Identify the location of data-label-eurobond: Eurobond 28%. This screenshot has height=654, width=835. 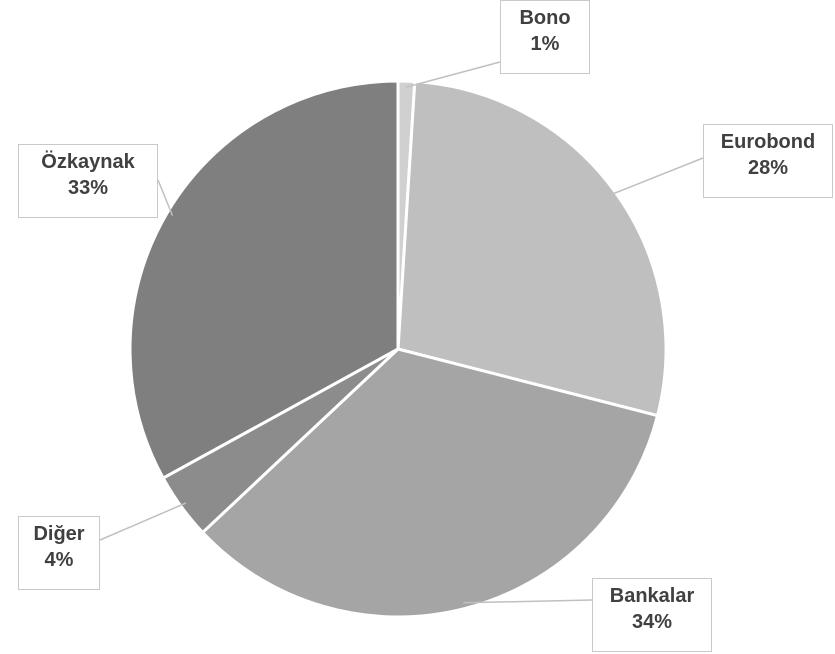
(768, 161).